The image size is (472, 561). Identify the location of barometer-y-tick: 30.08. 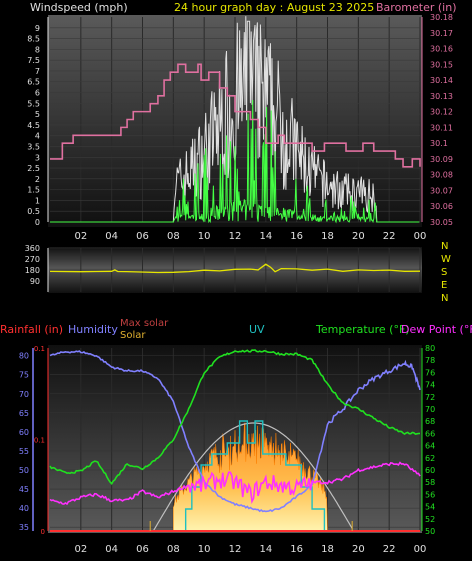
(441, 175).